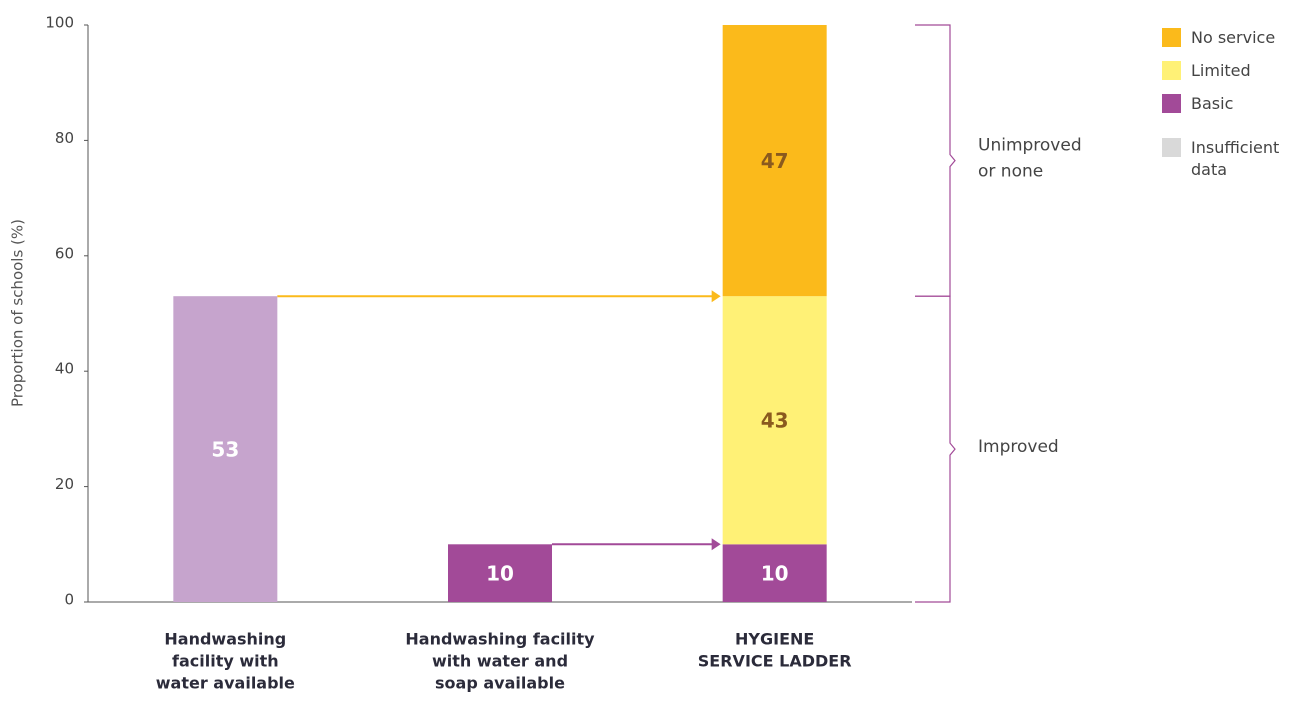 The height and width of the screenshot is (703, 1292). What do you see at coordinates (1221, 70) in the screenshot?
I see `legend-label: Limited` at bounding box center [1221, 70].